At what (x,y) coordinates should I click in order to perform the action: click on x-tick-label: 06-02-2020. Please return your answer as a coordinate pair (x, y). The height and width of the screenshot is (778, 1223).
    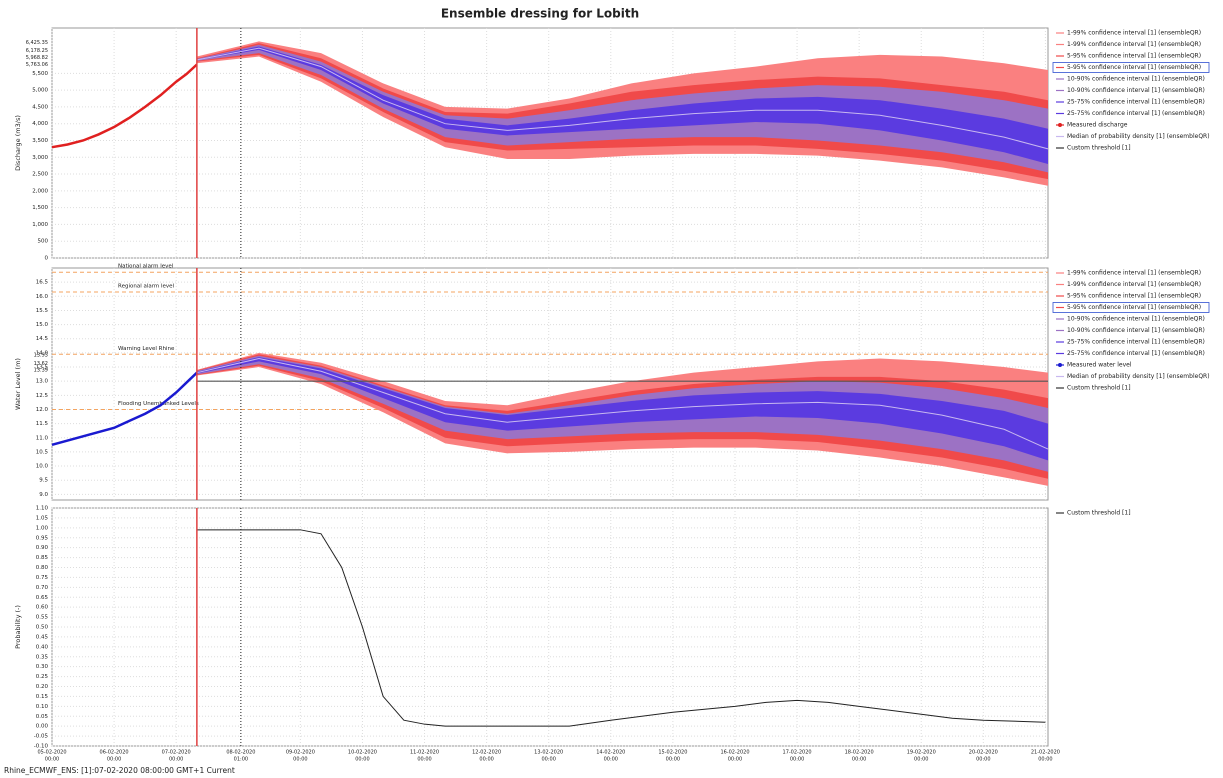
    Looking at the image, I should click on (114, 753).